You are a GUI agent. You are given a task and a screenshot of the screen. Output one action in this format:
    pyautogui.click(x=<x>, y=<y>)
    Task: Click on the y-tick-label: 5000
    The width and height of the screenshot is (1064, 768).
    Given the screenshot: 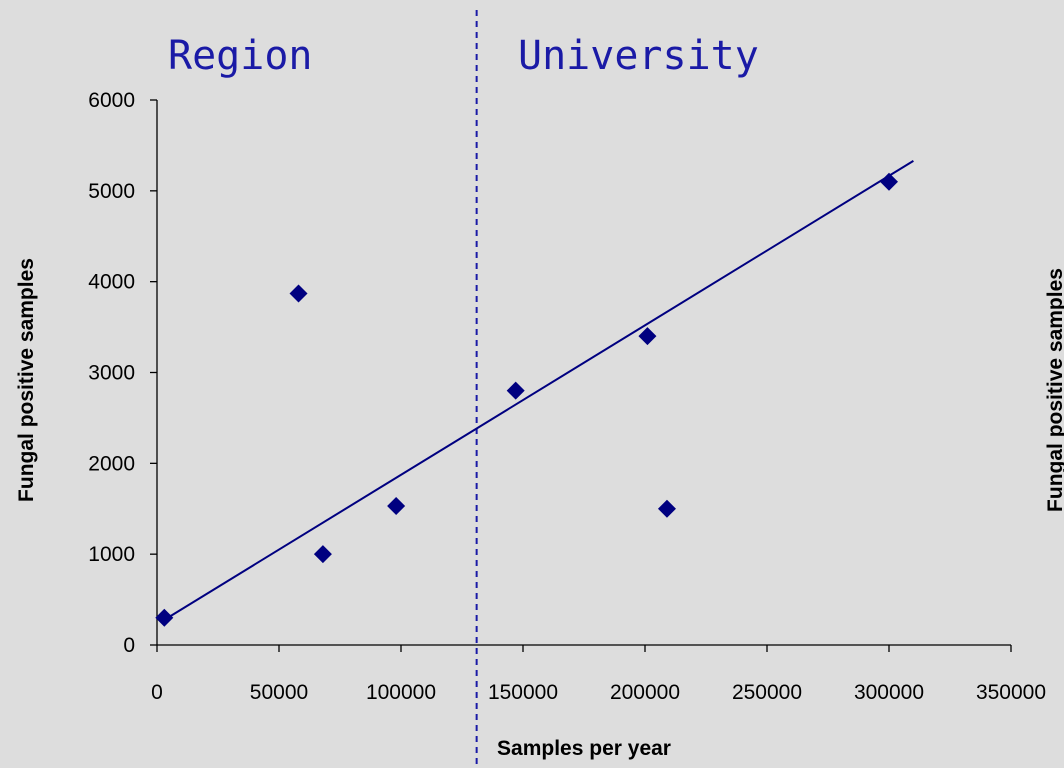 What is the action you would take?
    pyautogui.click(x=111, y=191)
    